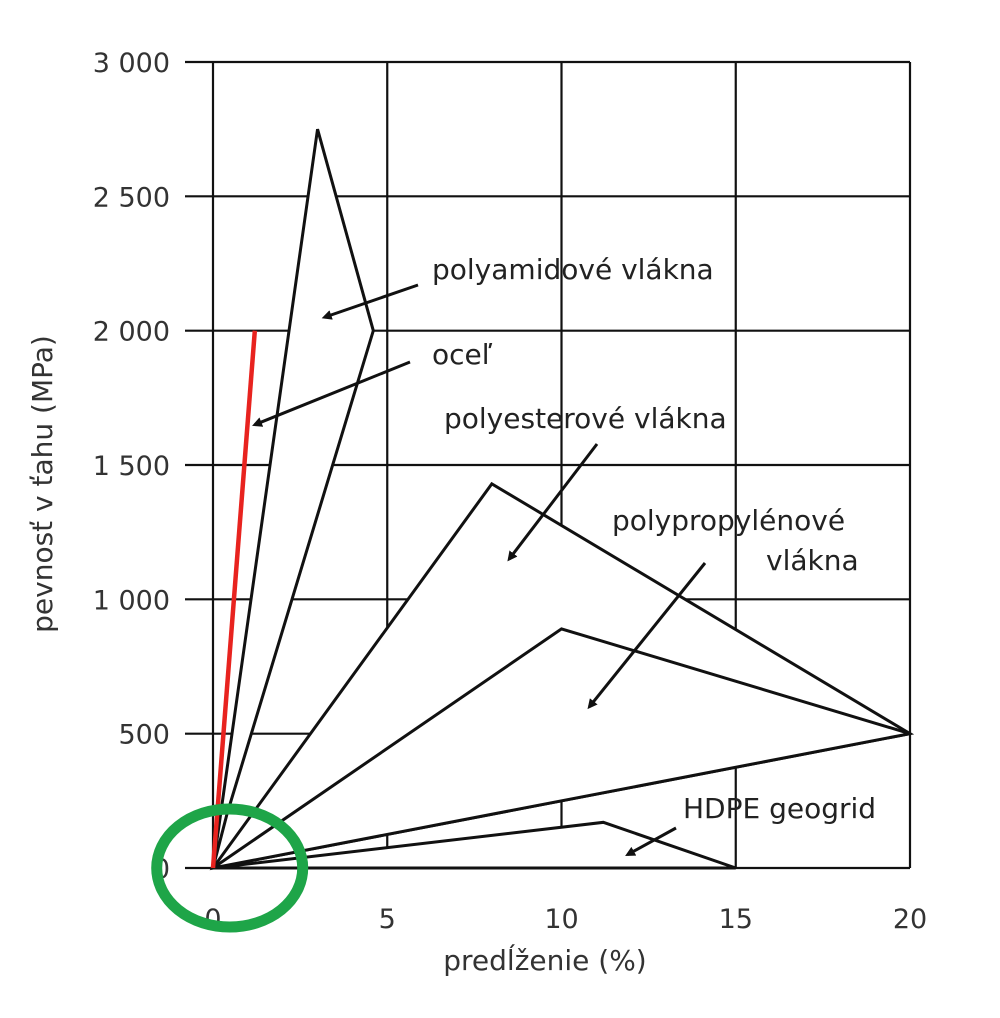  What do you see at coordinates (474, 845) in the screenshot?
I see `region-hdpe-geogrid` at bounding box center [474, 845].